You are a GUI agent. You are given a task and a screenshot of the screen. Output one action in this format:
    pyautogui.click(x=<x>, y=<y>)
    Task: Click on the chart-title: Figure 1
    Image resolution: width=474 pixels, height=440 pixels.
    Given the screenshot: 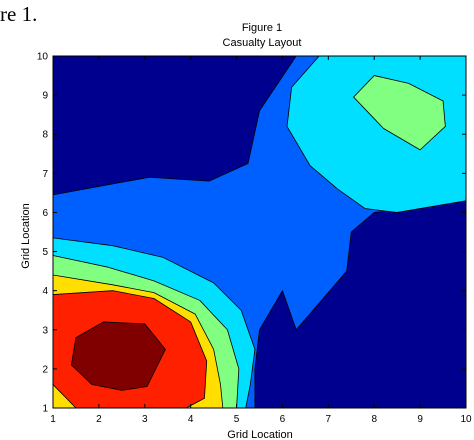 What is the action you would take?
    pyautogui.click(x=262, y=28)
    